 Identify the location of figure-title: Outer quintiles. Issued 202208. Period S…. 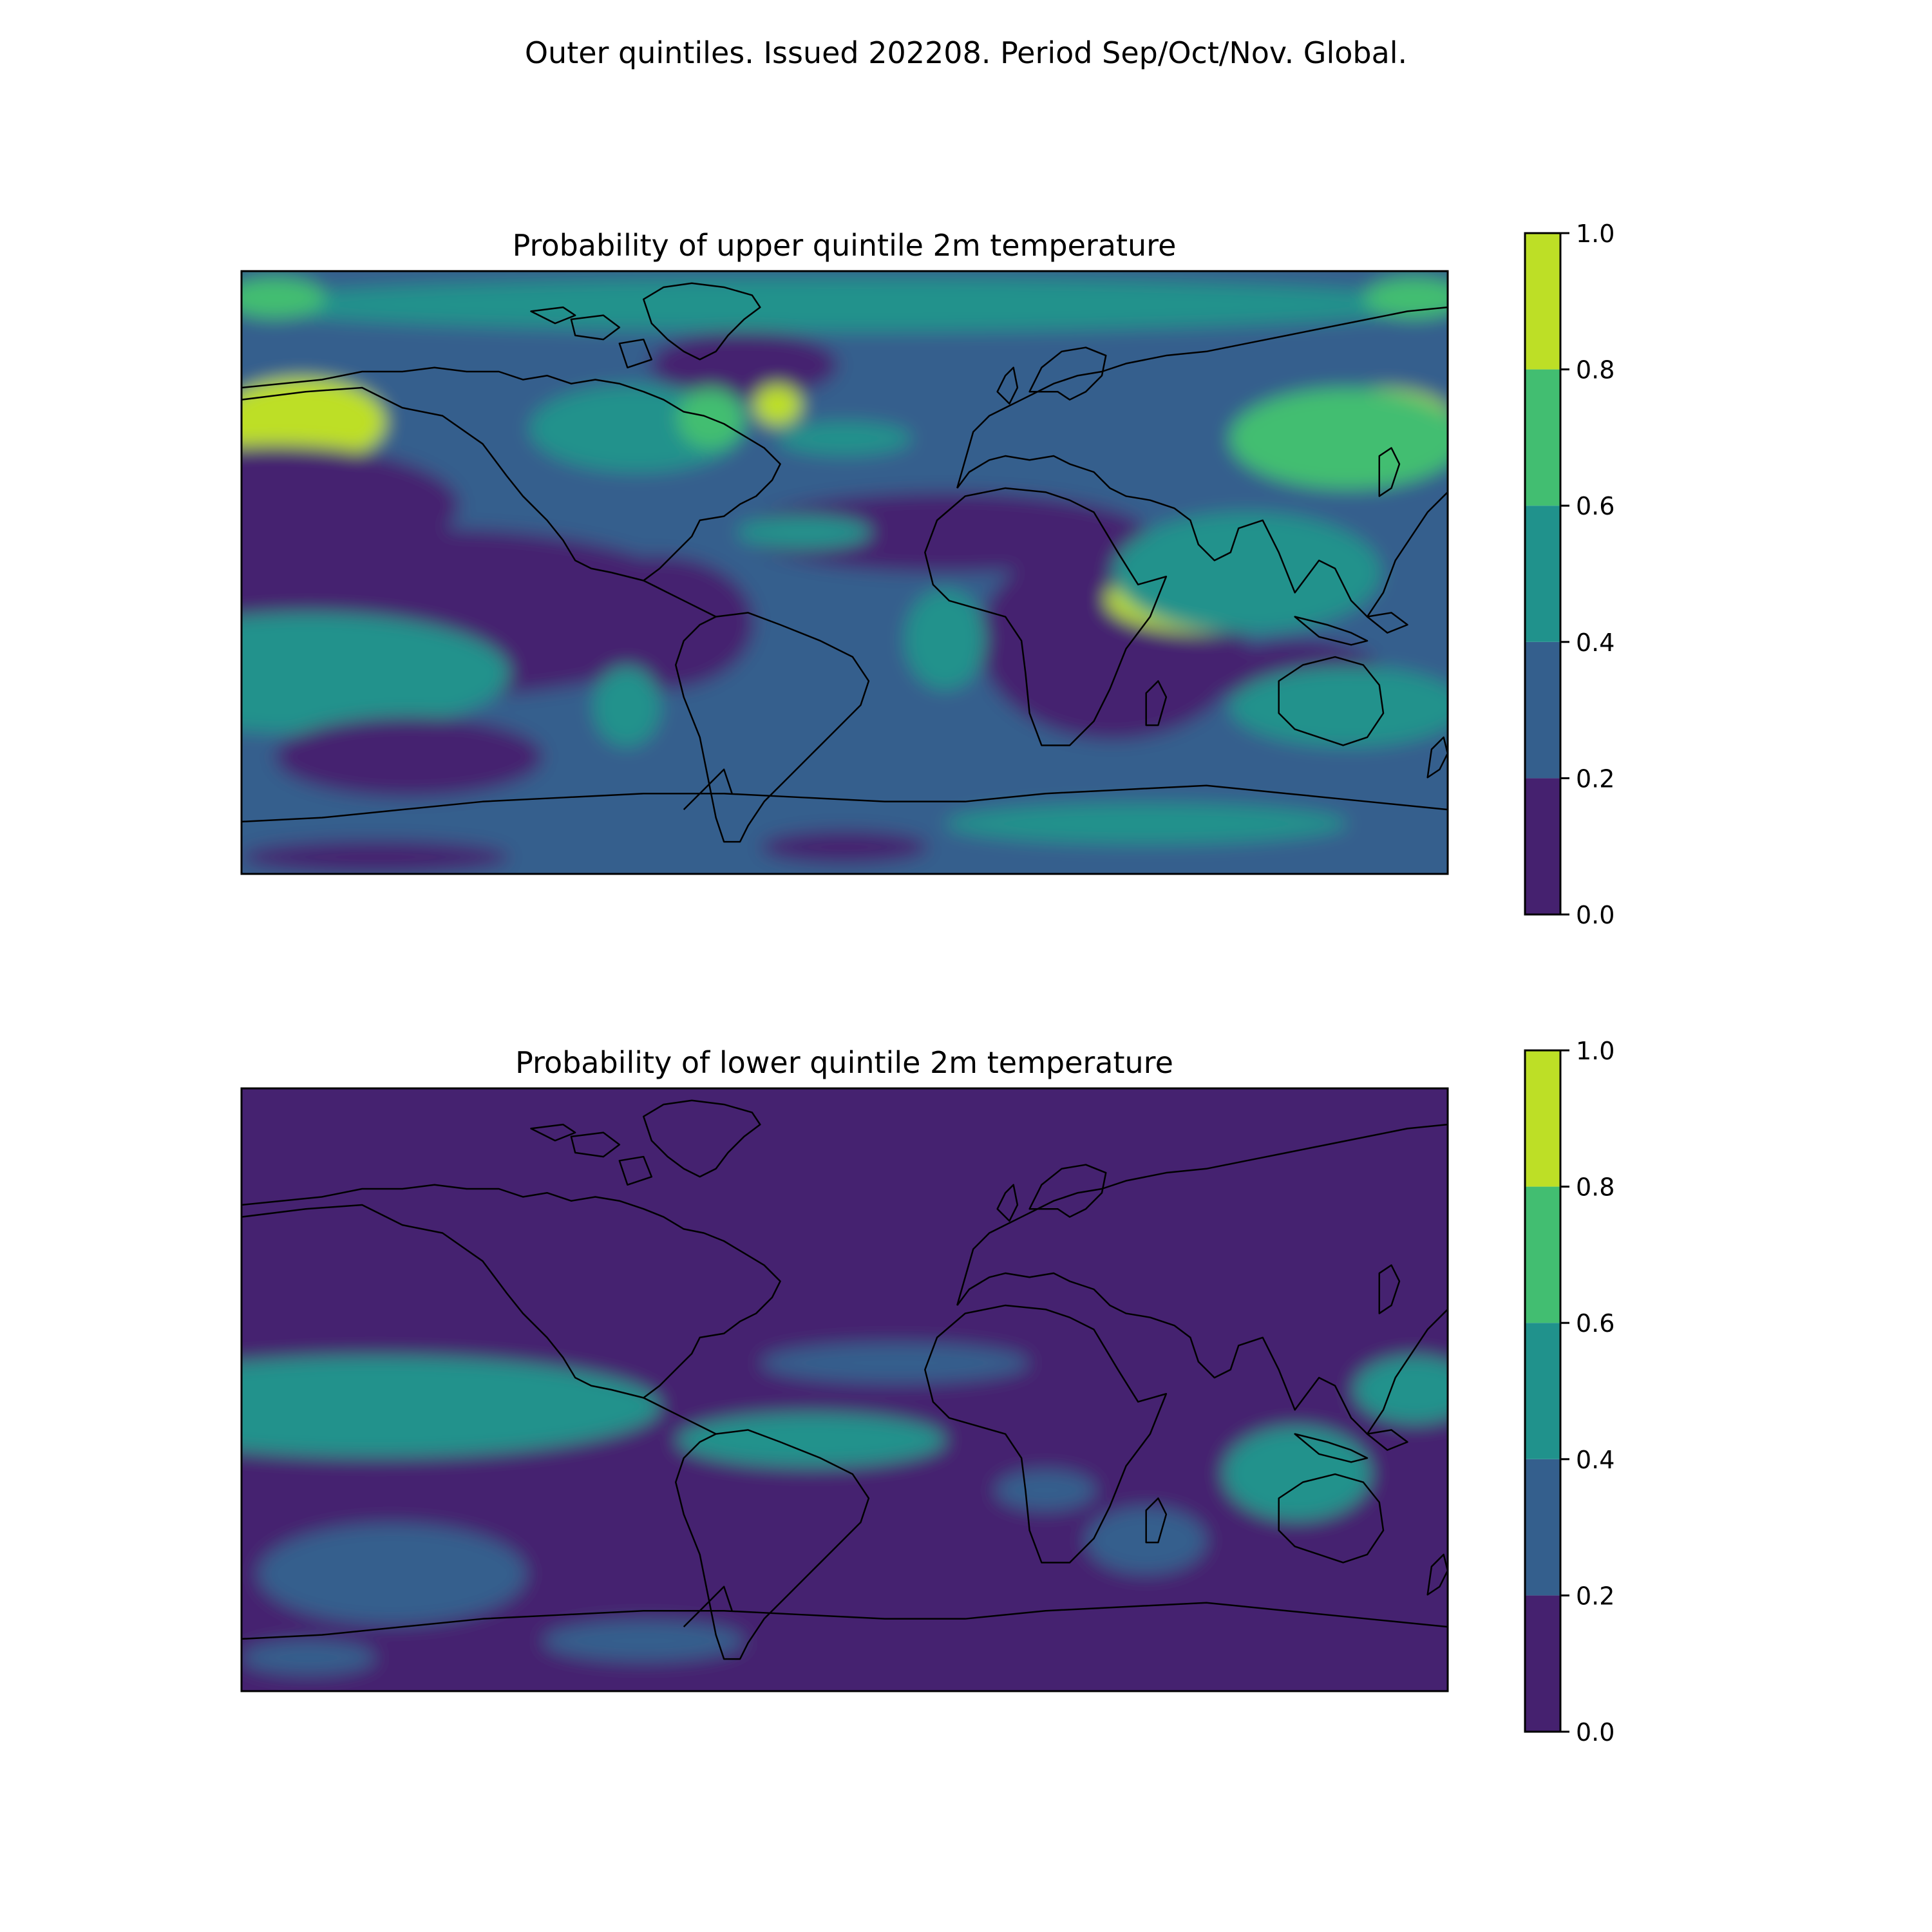
(966, 52).